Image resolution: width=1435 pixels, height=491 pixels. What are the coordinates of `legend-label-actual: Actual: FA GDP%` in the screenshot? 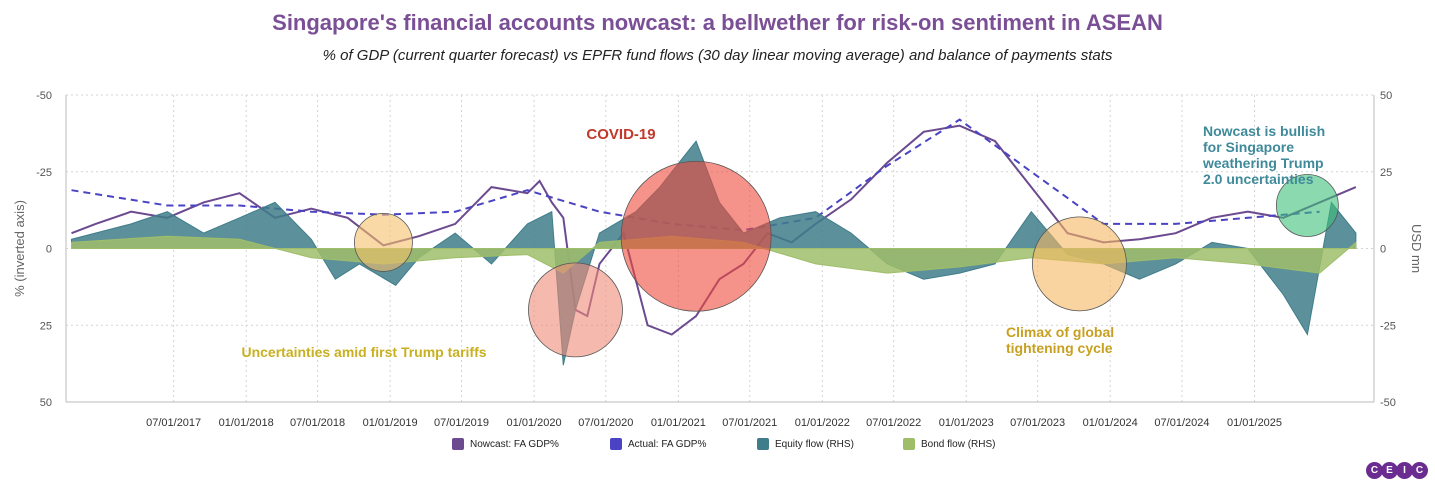 It's located at (667, 444).